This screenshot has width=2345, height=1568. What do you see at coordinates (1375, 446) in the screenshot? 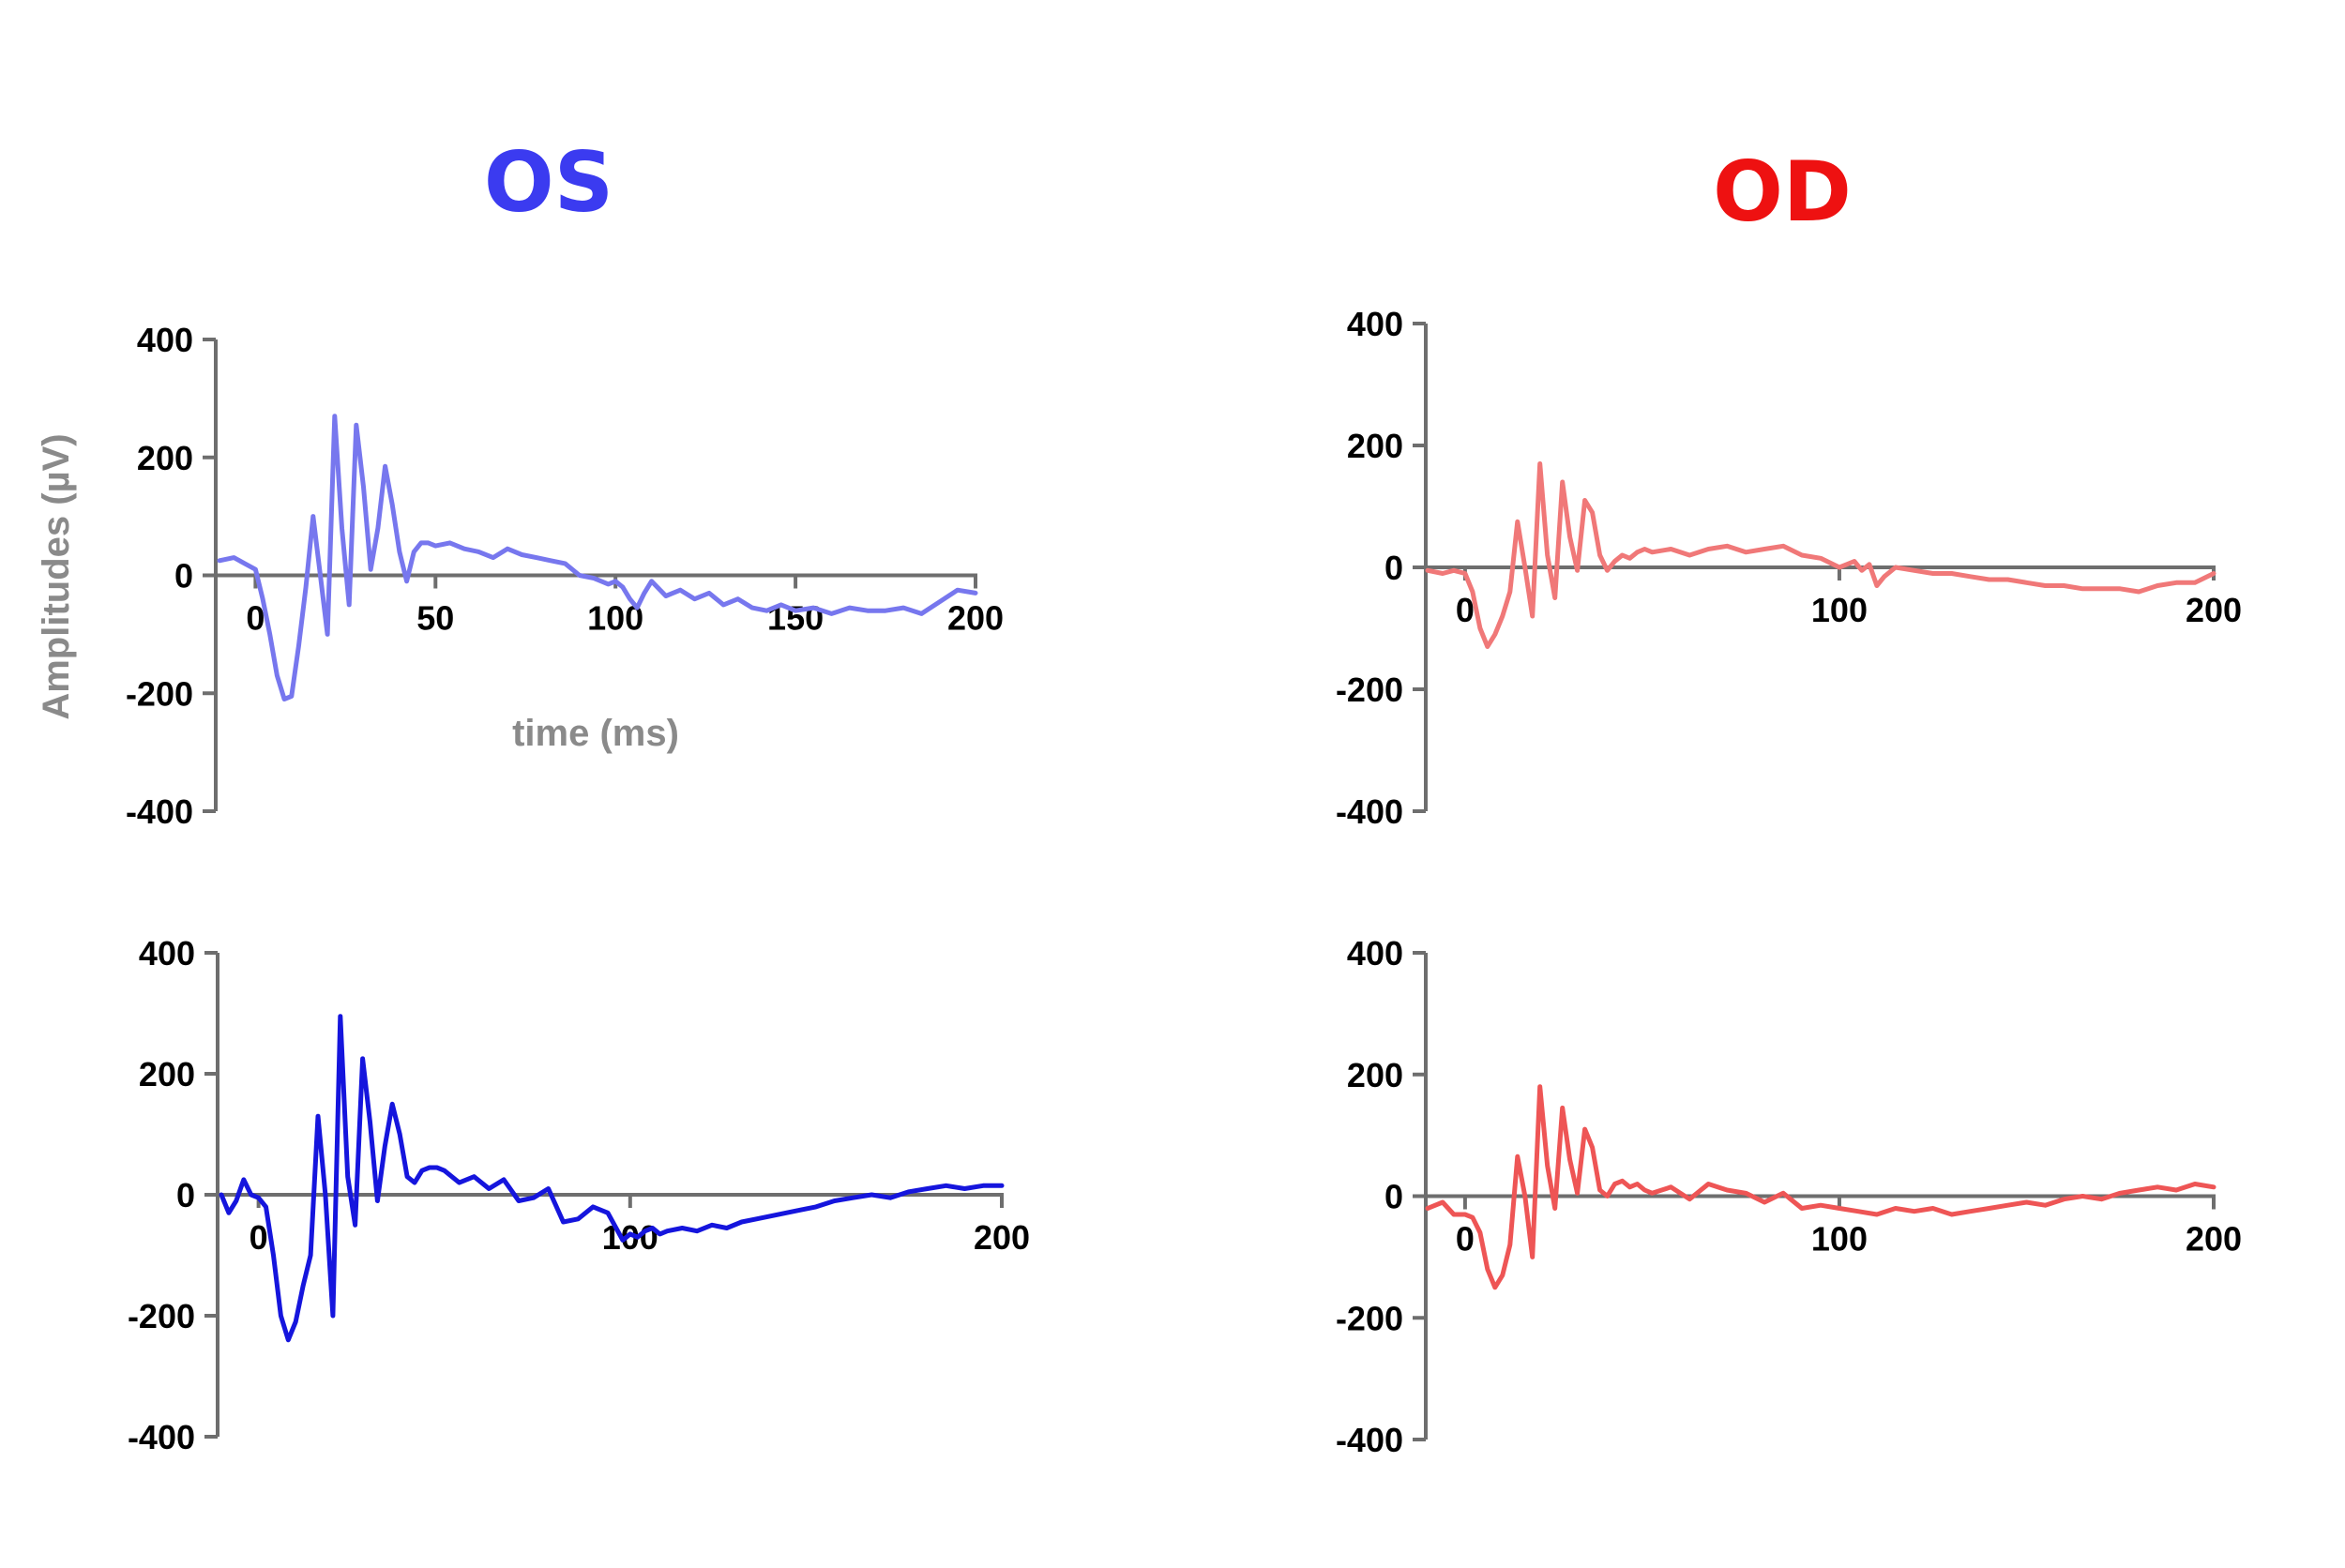
I see `y-tick-label-od-1-1: 200` at bounding box center [1375, 446].